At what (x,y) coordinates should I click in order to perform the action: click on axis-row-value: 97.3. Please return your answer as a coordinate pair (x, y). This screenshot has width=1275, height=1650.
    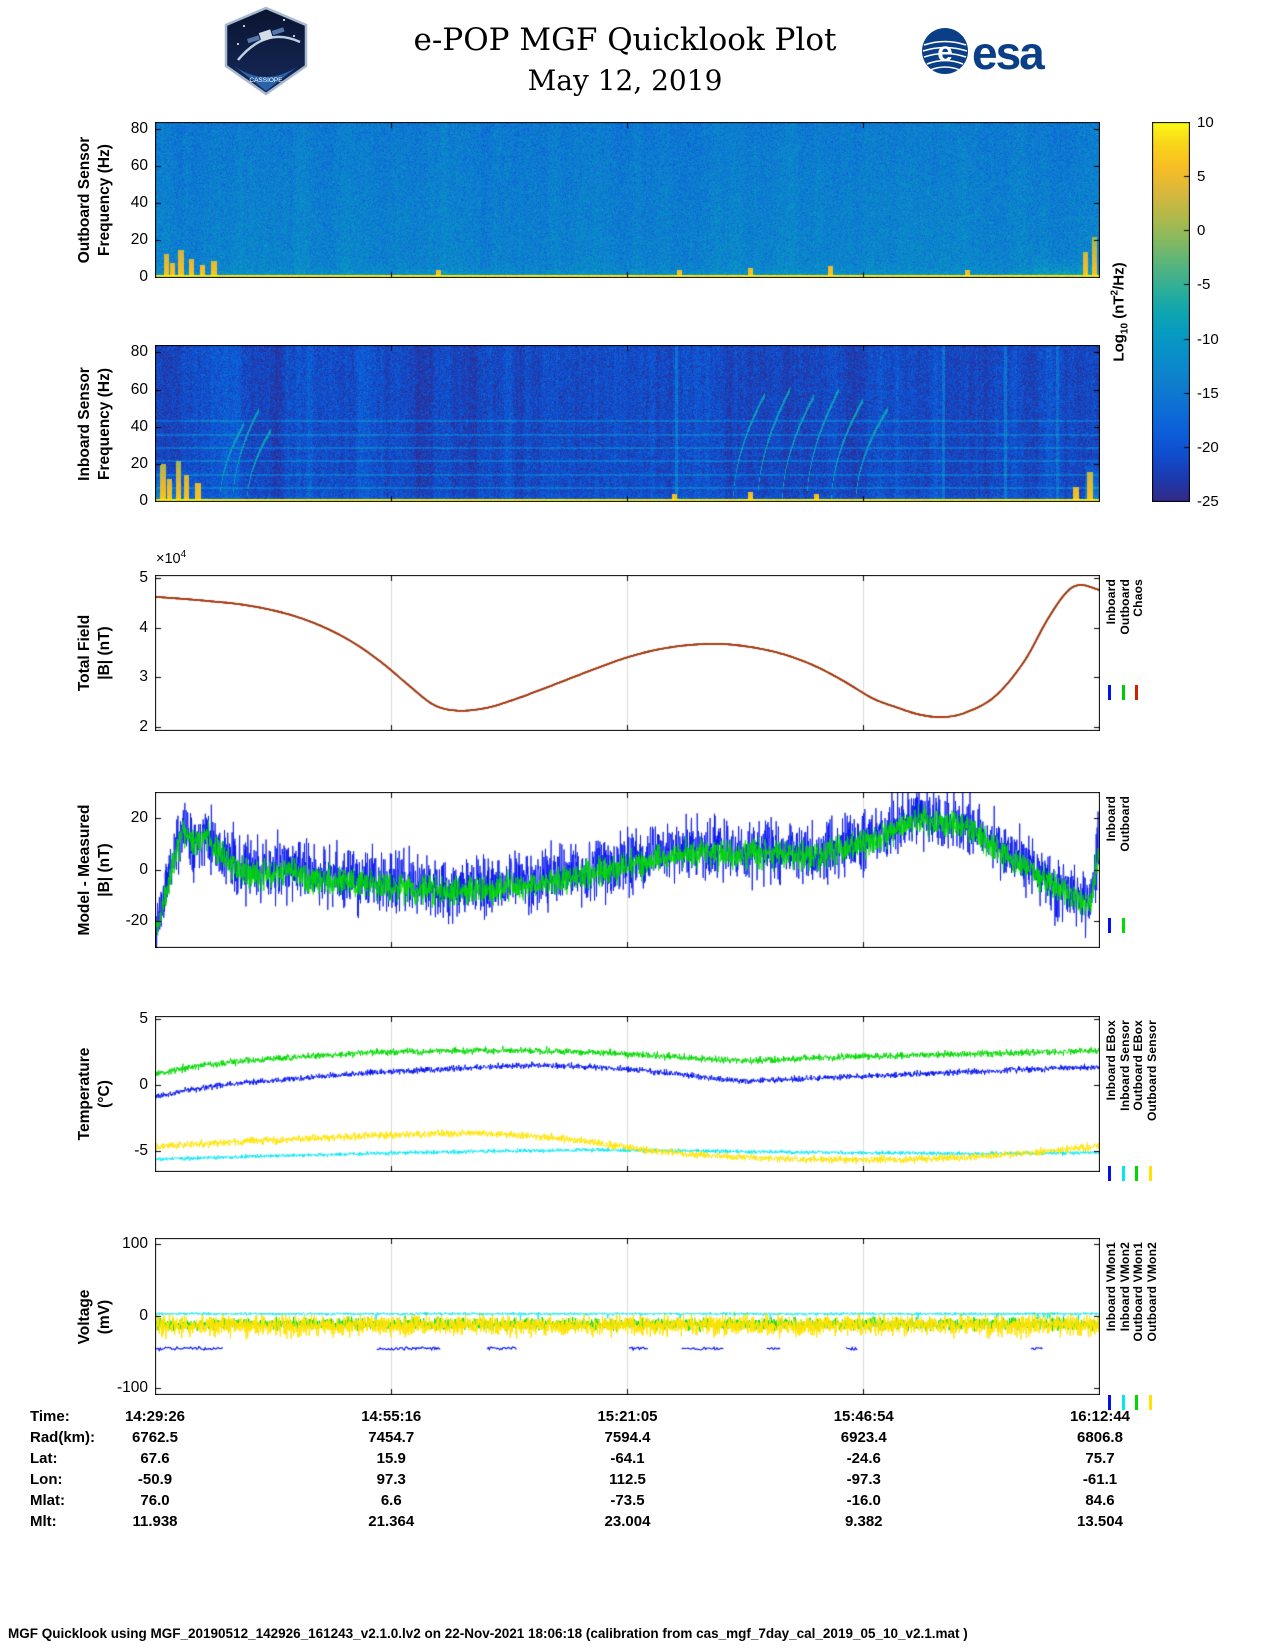
    Looking at the image, I should click on (391, 1479).